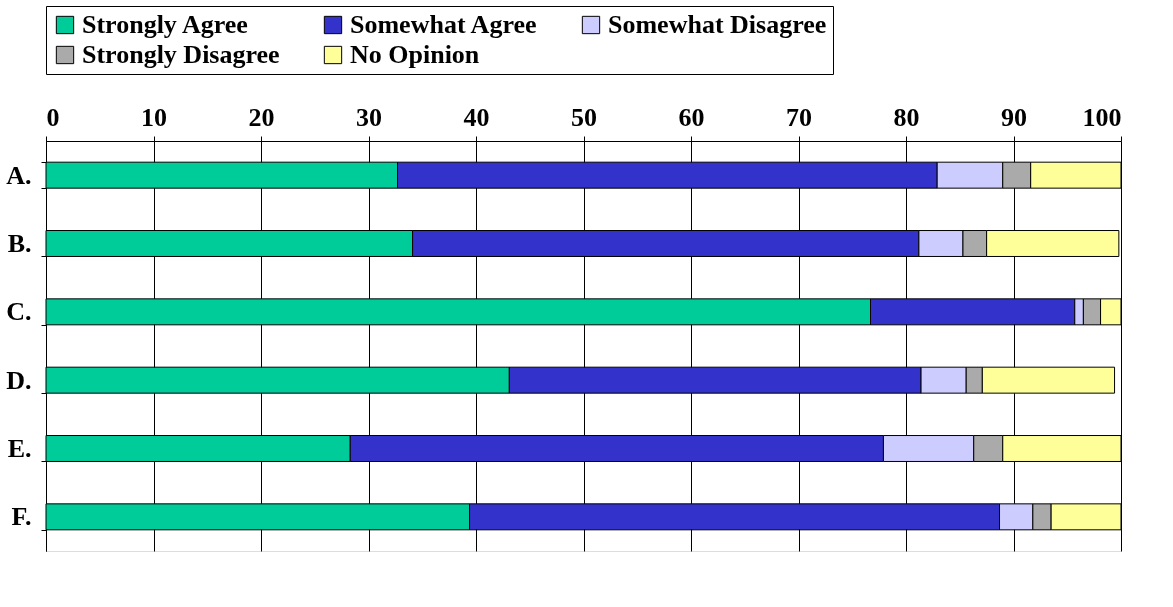 This screenshot has height=607, width=1173. I want to click on x-tick-label: 20, so click(261, 117).